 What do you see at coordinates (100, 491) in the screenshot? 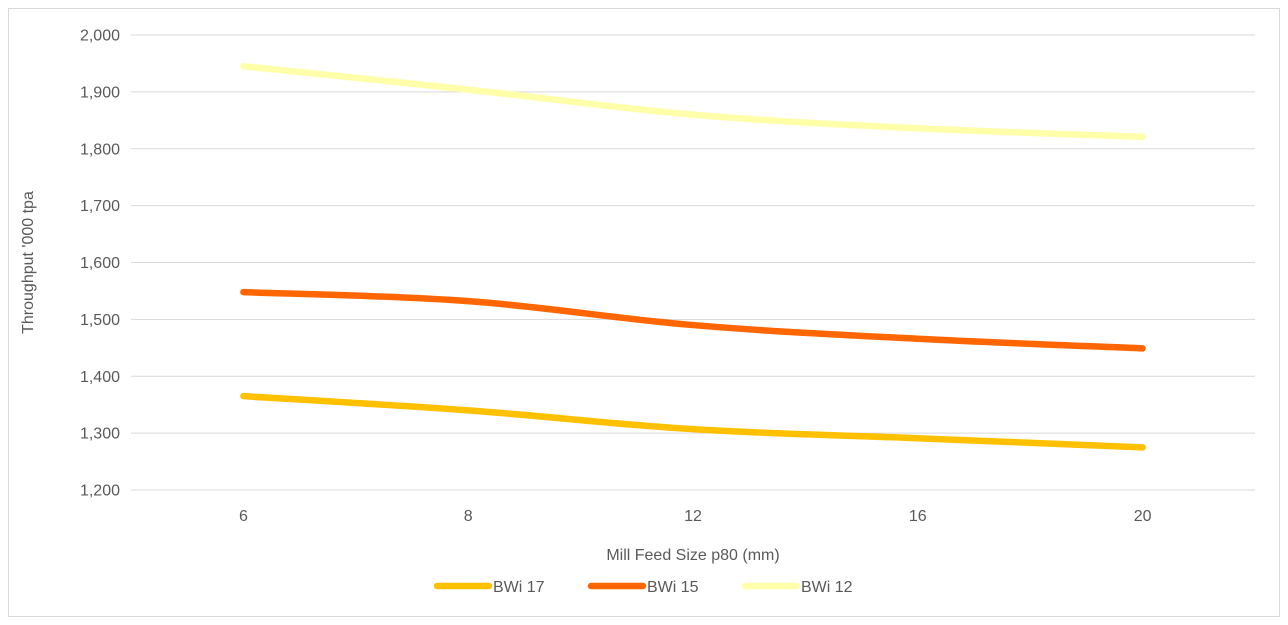
I see `y-tick-label: 1,200` at bounding box center [100, 491].